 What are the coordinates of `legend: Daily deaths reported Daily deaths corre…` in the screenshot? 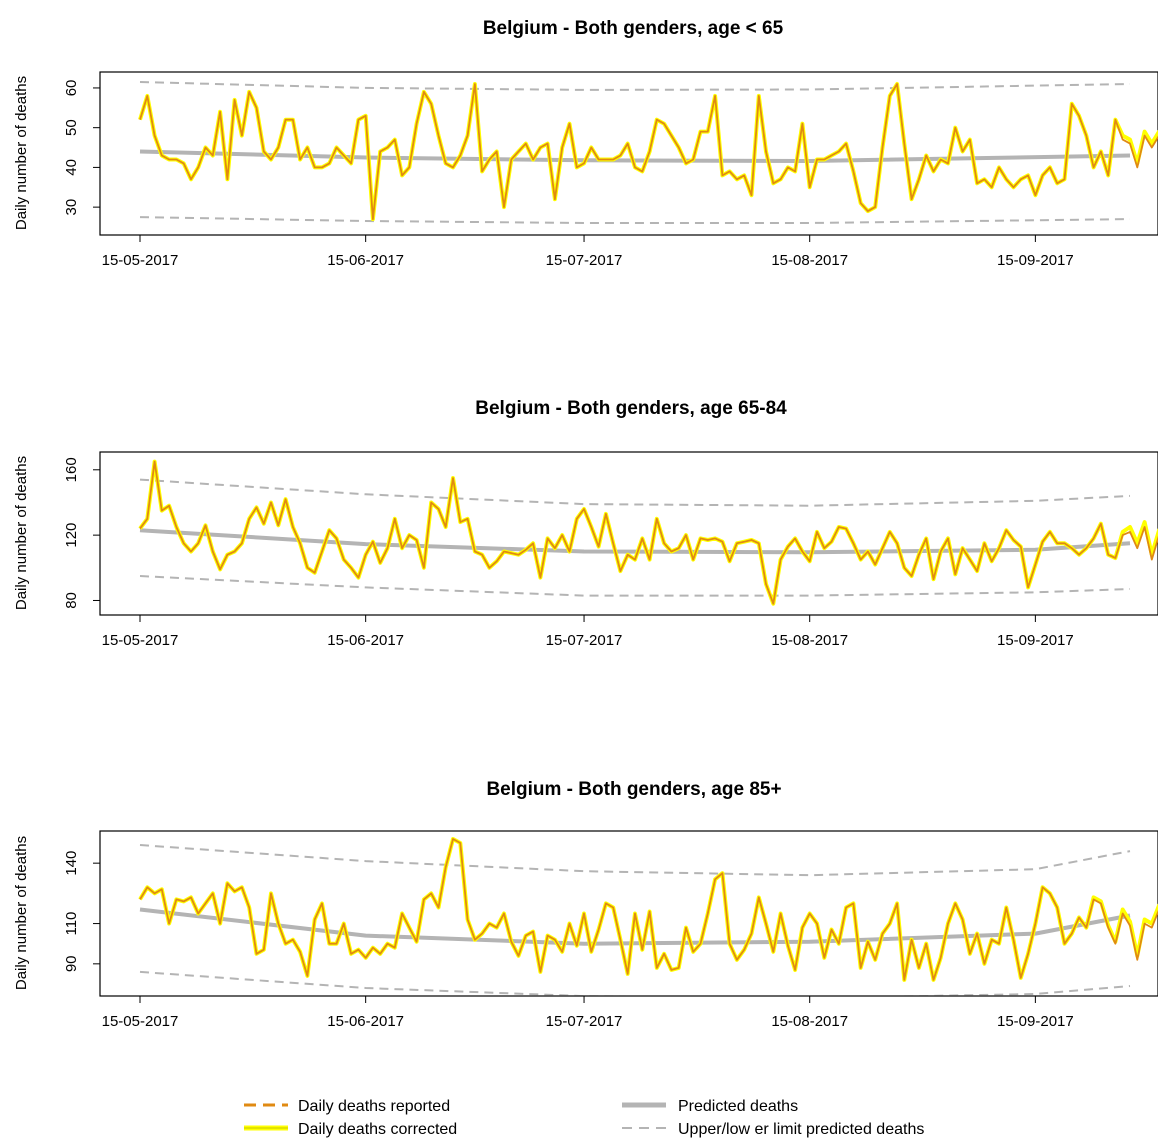 It's located at (584, 1118).